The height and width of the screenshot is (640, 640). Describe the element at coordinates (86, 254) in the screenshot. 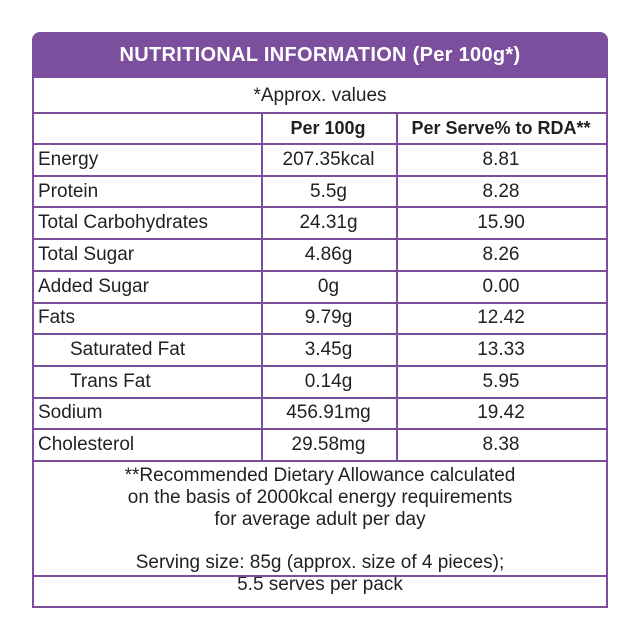

I see `nutrient-name: Total Sugar` at that location.